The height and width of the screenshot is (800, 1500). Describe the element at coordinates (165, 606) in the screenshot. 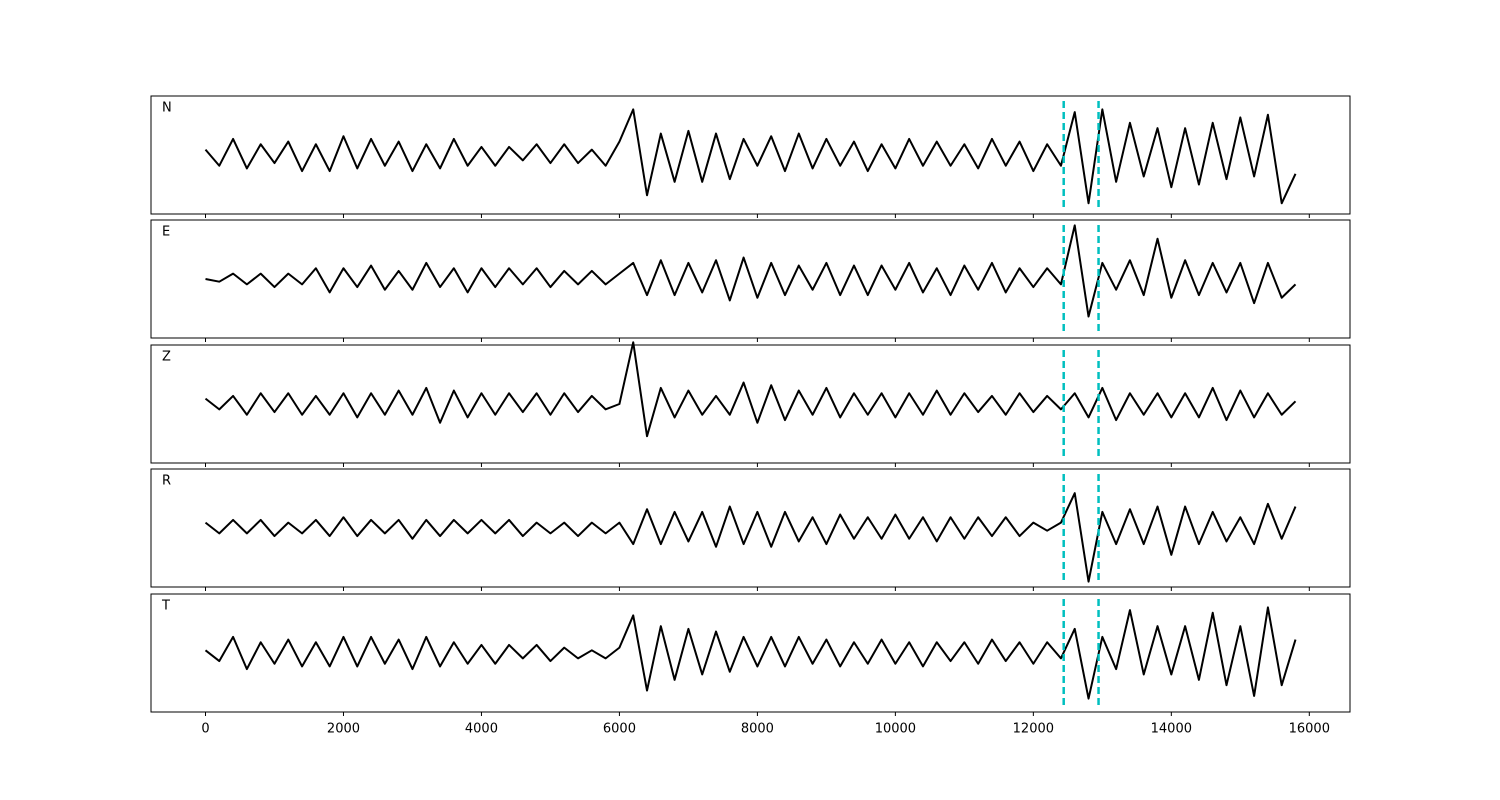

I see `panel-label: T` at that location.